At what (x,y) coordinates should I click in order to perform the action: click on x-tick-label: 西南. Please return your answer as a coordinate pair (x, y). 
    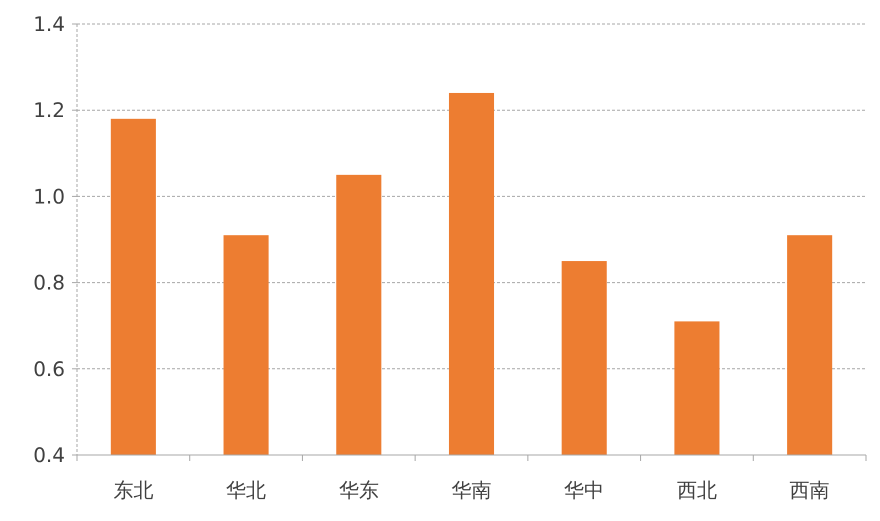
    Looking at the image, I should click on (810, 490).